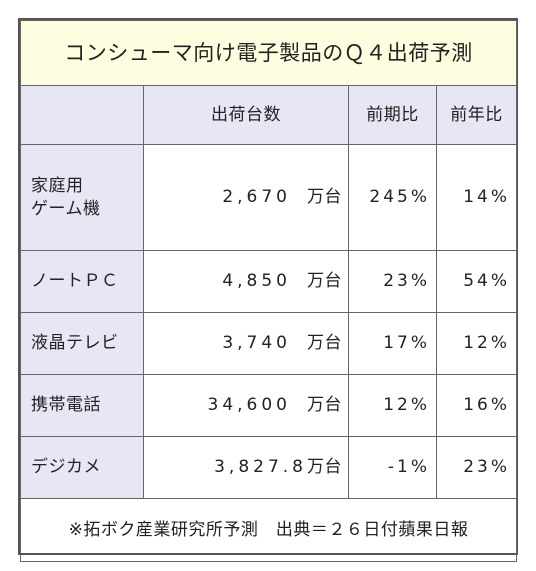  I want to click on title-row: コンシューマ向け電子製品のＱ４出荷予測, so click(268, 53).